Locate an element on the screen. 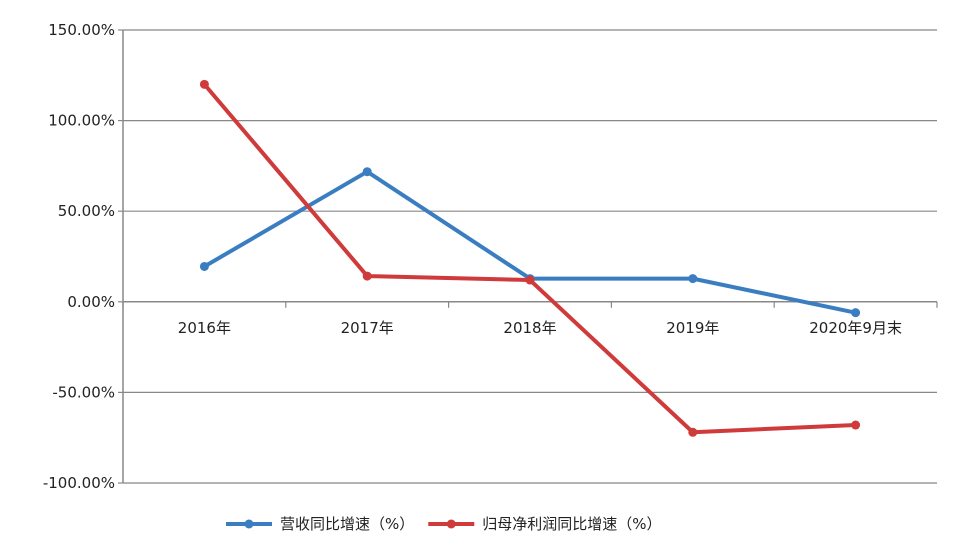 This screenshot has width=972, height=556. x-tick-label: 2016年 is located at coordinates (204, 328).